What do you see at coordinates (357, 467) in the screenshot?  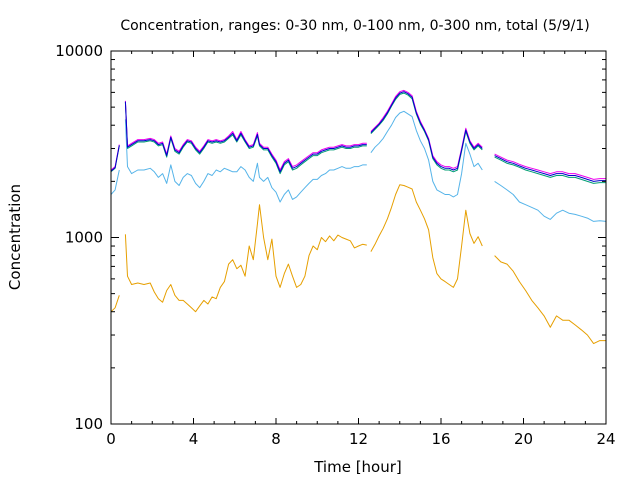 I see `x-axis-title: Time [hour]` at bounding box center [357, 467].